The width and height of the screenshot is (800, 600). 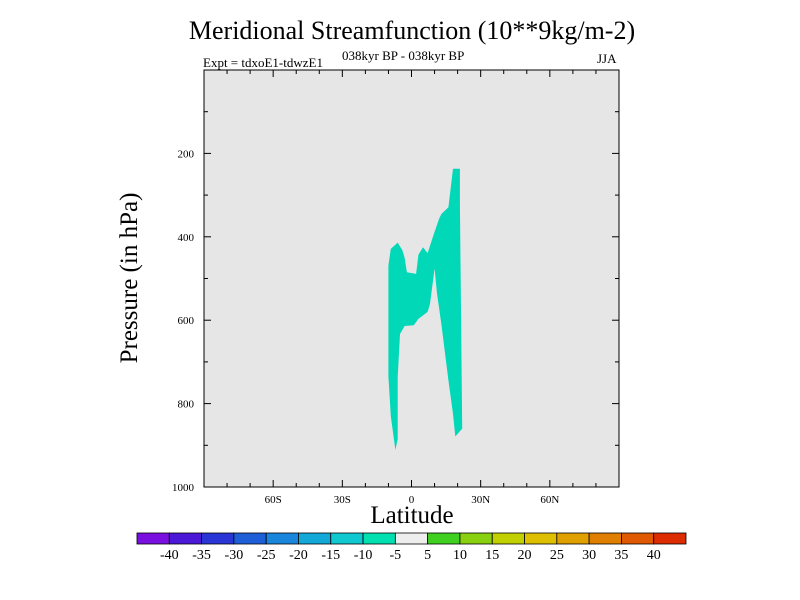 I want to click on colorbar-label: 30, so click(x=589, y=555).